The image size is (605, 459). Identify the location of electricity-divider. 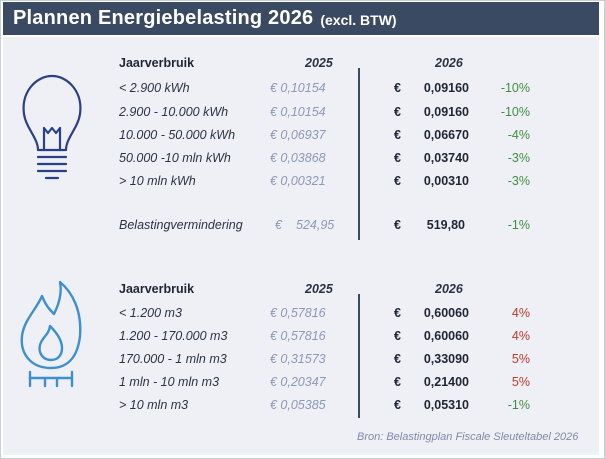
(359, 154).